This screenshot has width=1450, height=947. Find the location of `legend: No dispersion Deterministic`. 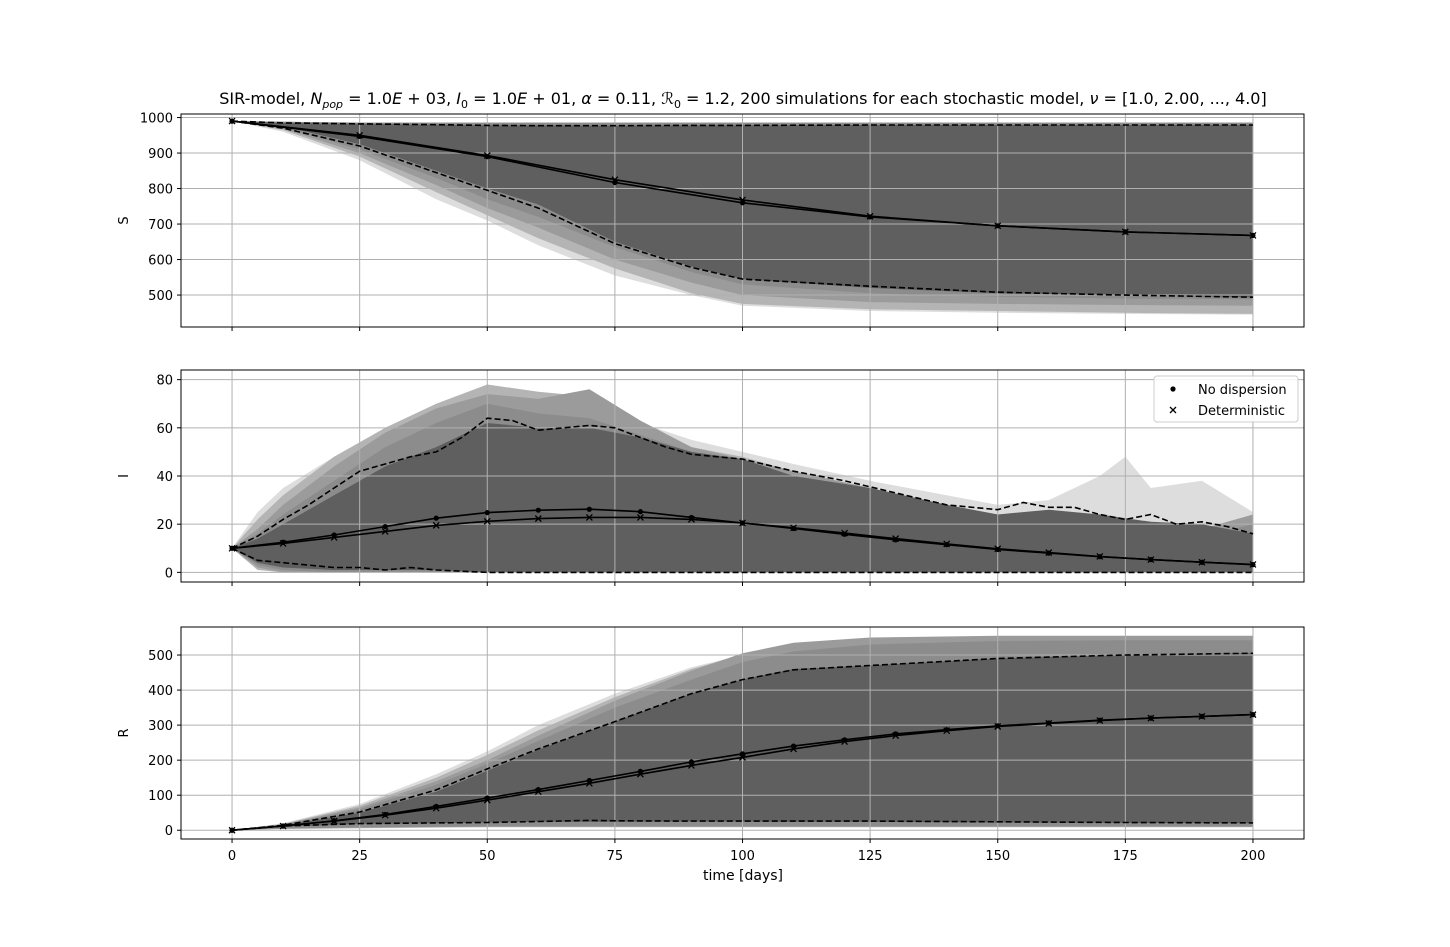

legend: No dispersion Deterministic is located at coordinates (1226, 399).